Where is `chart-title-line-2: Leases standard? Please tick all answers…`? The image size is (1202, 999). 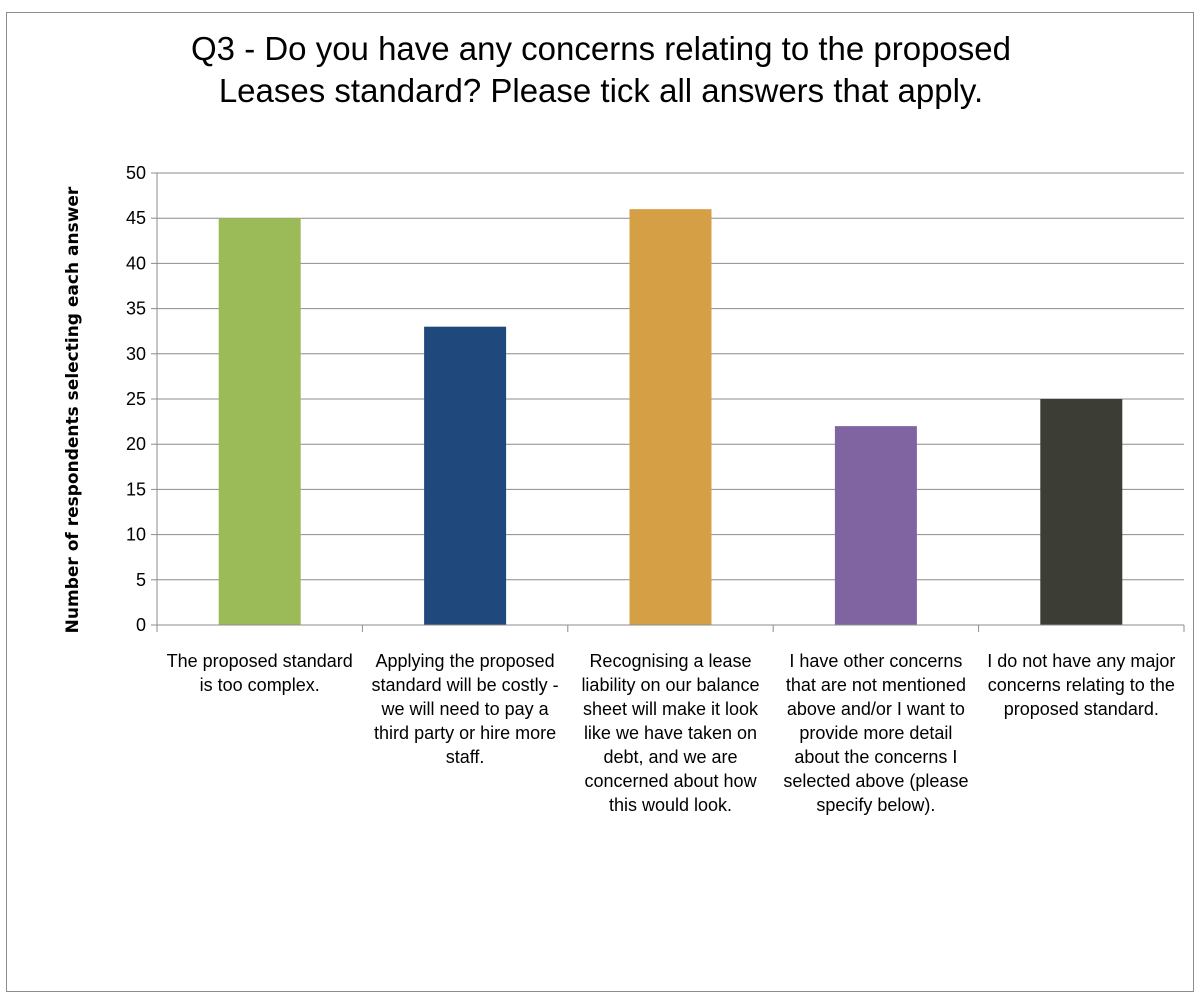
chart-title-line-2: Leases standard? Please tick all answers… is located at coordinates (601, 90).